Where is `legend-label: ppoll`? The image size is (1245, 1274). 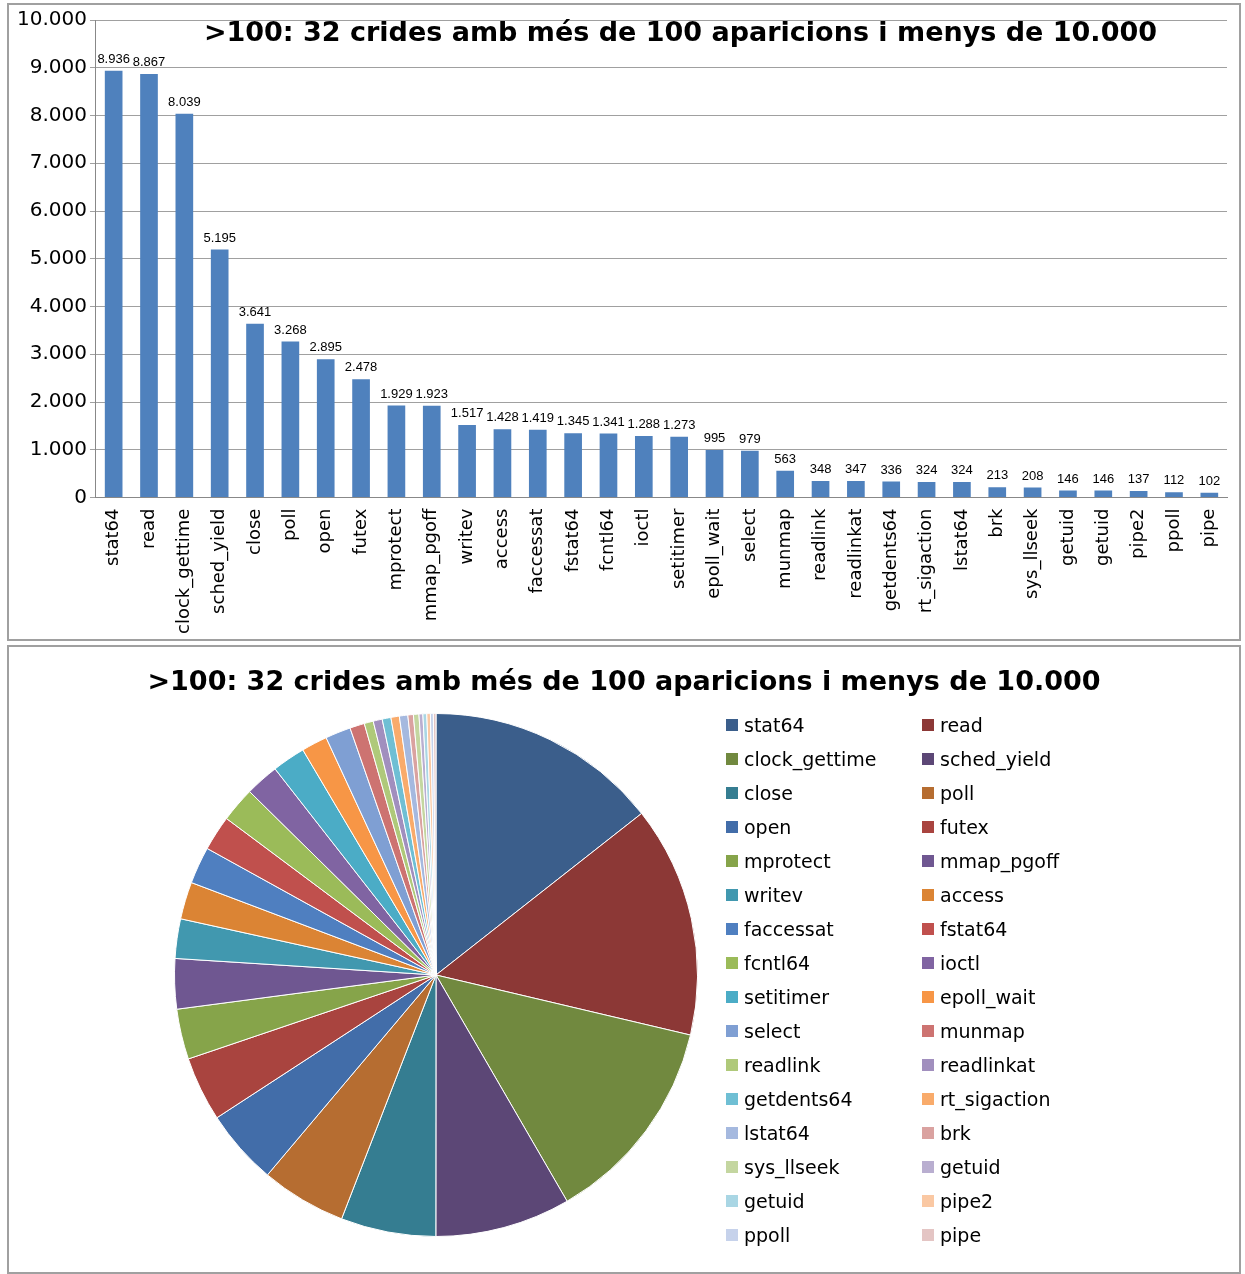 legend-label: ppoll is located at coordinates (767, 1234).